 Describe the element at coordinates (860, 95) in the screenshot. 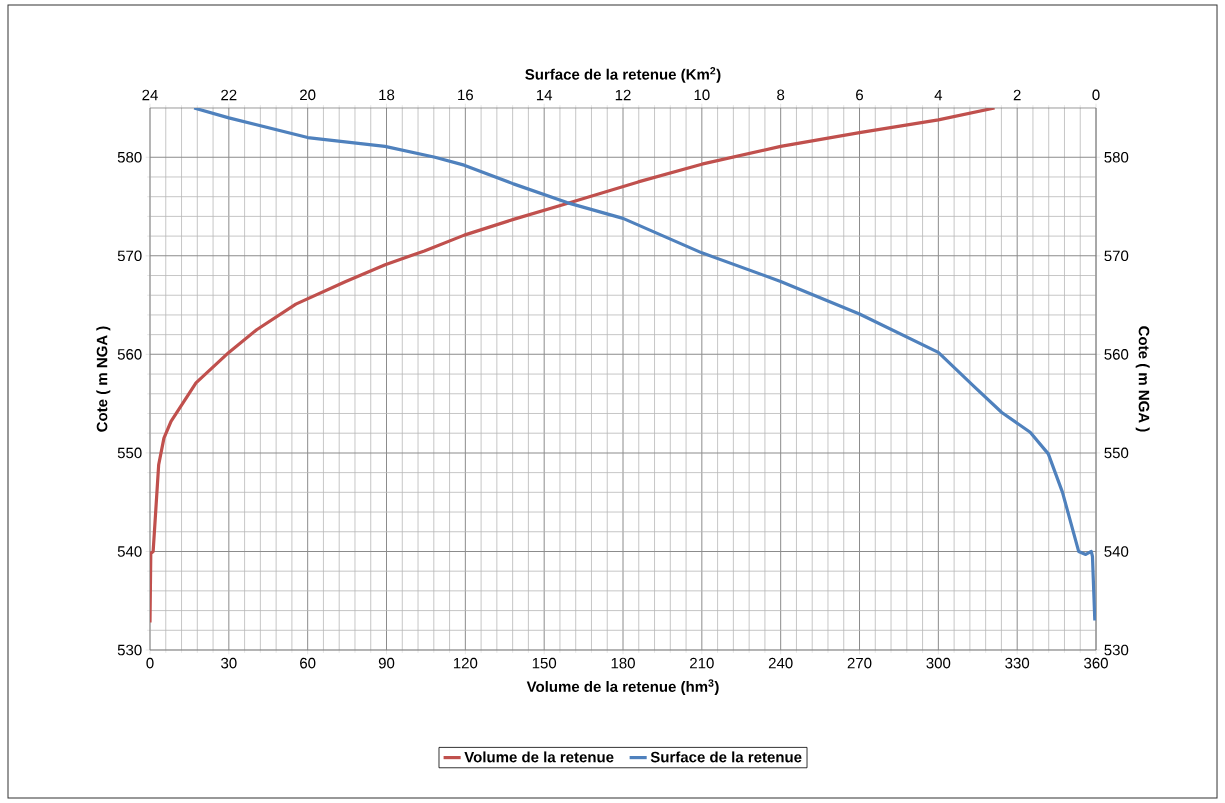

I see `x2-tick-label: 6` at that location.